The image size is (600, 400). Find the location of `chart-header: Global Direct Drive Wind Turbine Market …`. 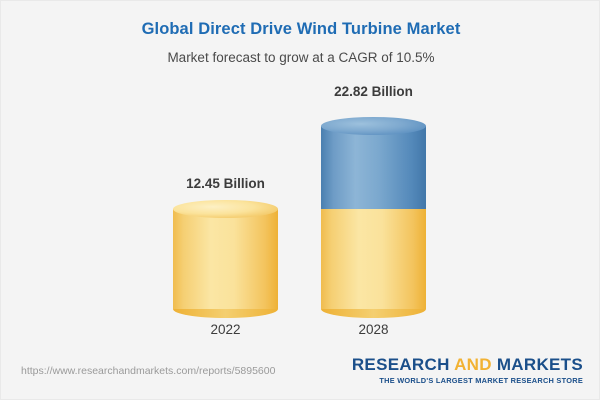

chart-header: Global Direct Drive Wind Turbine Market … is located at coordinates (300, 42).